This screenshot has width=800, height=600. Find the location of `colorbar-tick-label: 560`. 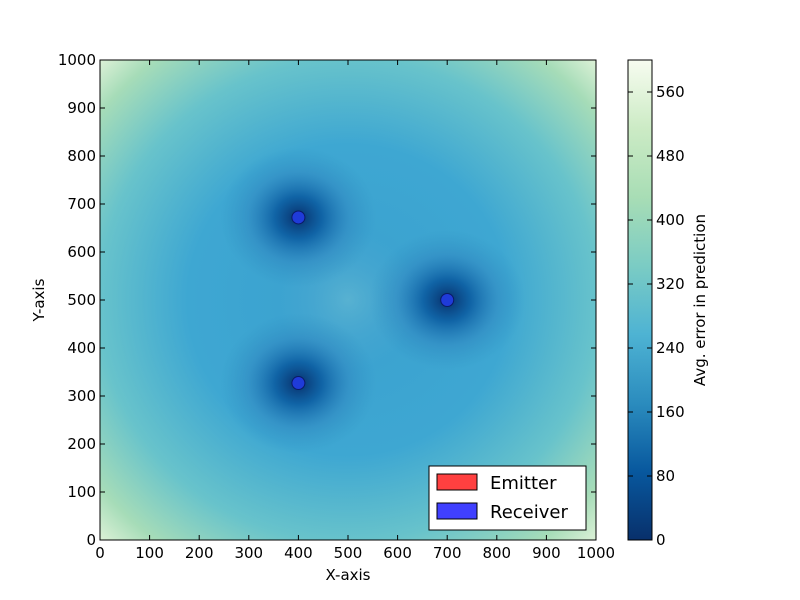

colorbar-tick-label: 560 is located at coordinates (670, 92).